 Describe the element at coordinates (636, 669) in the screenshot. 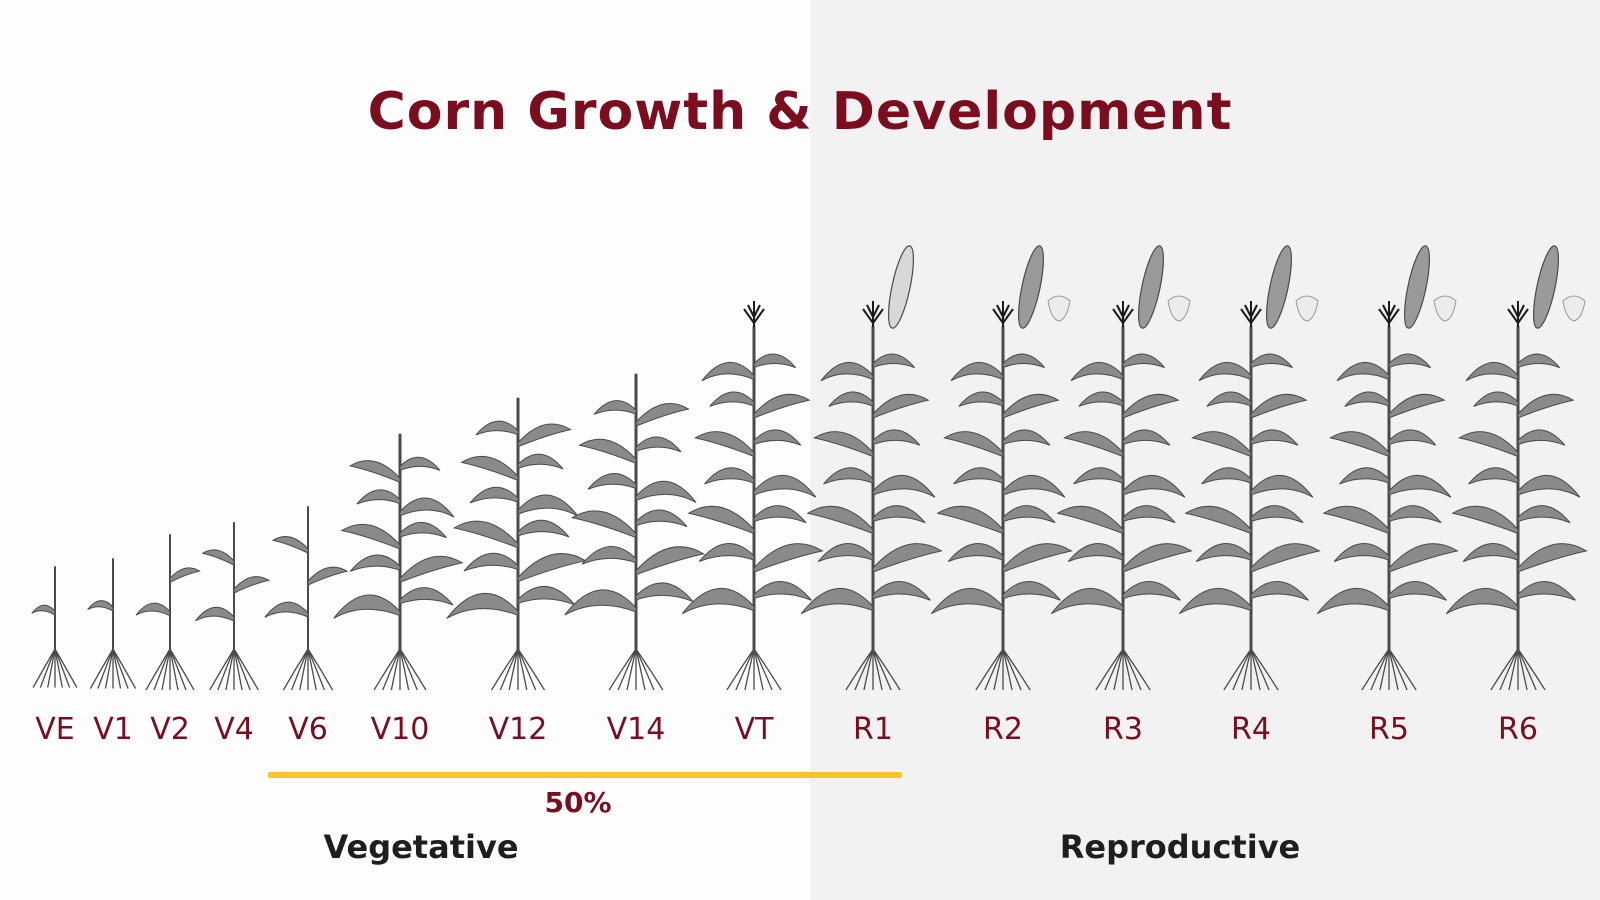

I see `roots-v14` at that location.